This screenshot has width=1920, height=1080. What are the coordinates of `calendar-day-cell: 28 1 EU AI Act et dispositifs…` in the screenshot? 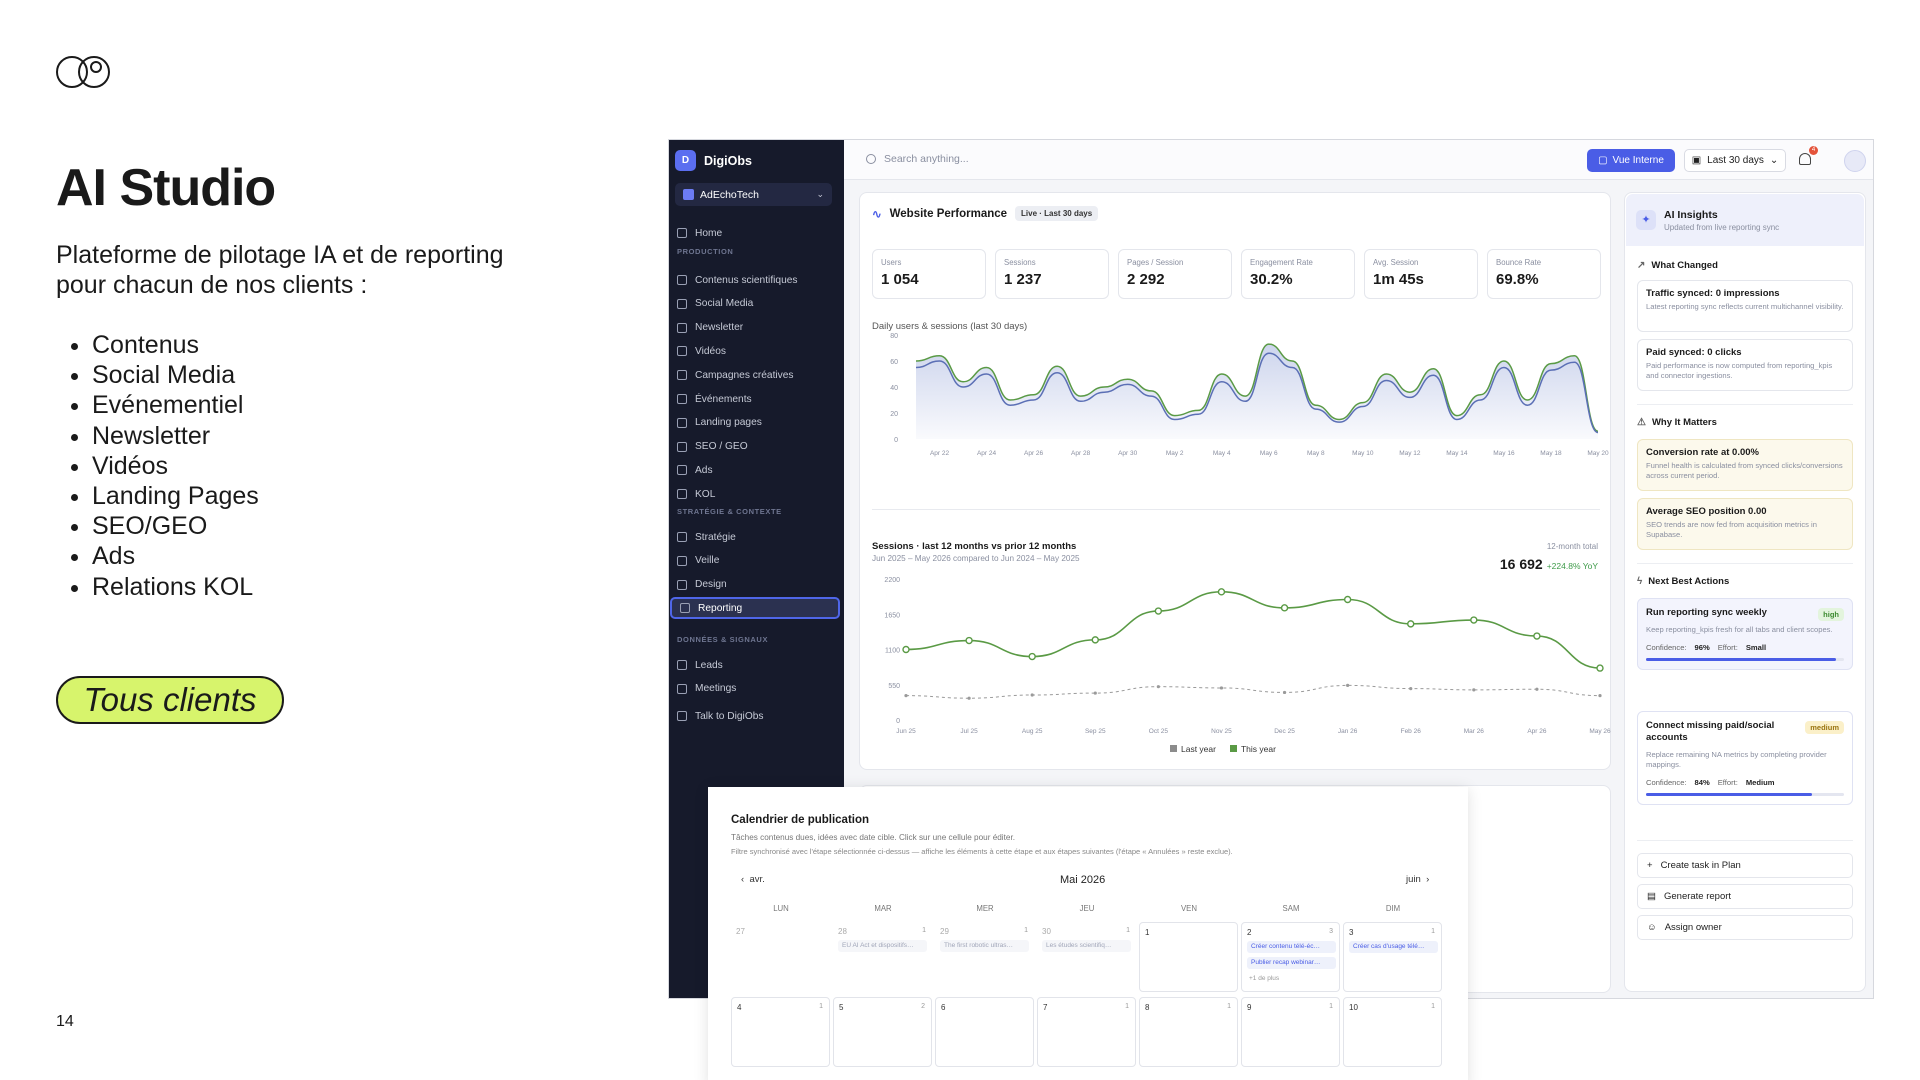 It's located at (882, 957).